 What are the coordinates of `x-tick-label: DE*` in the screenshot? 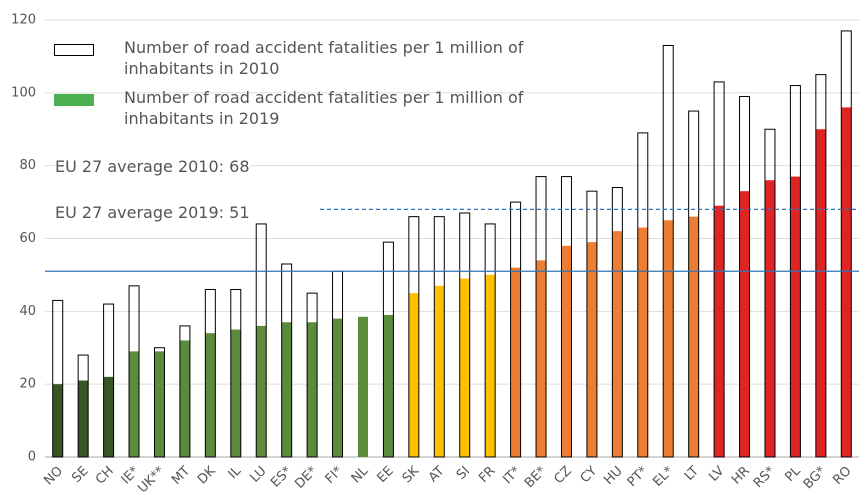 It's located at (306, 477).